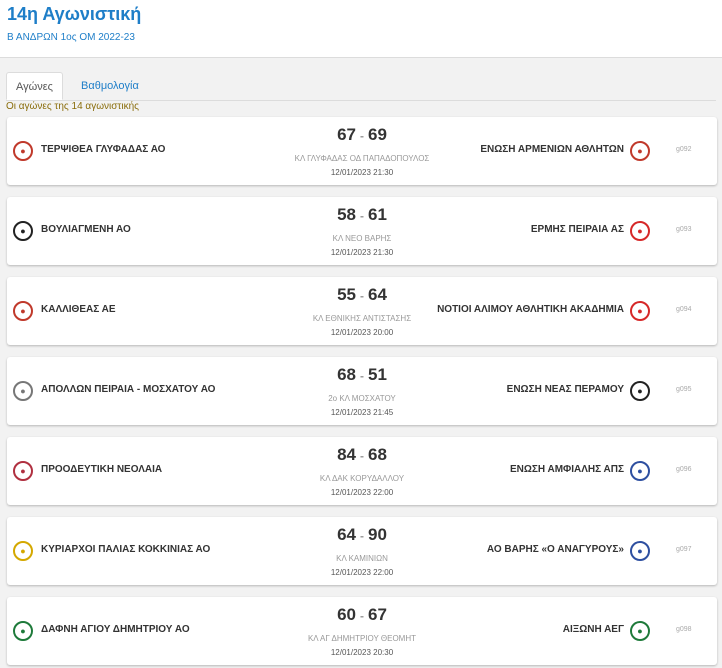  Describe the element at coordinates (362, 478) in the screenshot. I see `match-venue: ΚΛ ΔΑΚ ΚΟΡΥΔΑΛΛΟΥ` at that location.